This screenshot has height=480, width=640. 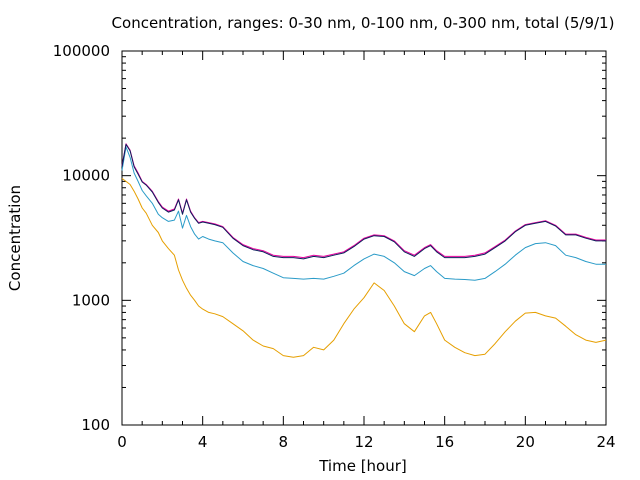 What do you see at coordinates (81, 238) in the screenshot?
I see `y-axis-tick-labels: 100 1000 10000 100000` at bounding box center [81, 238].